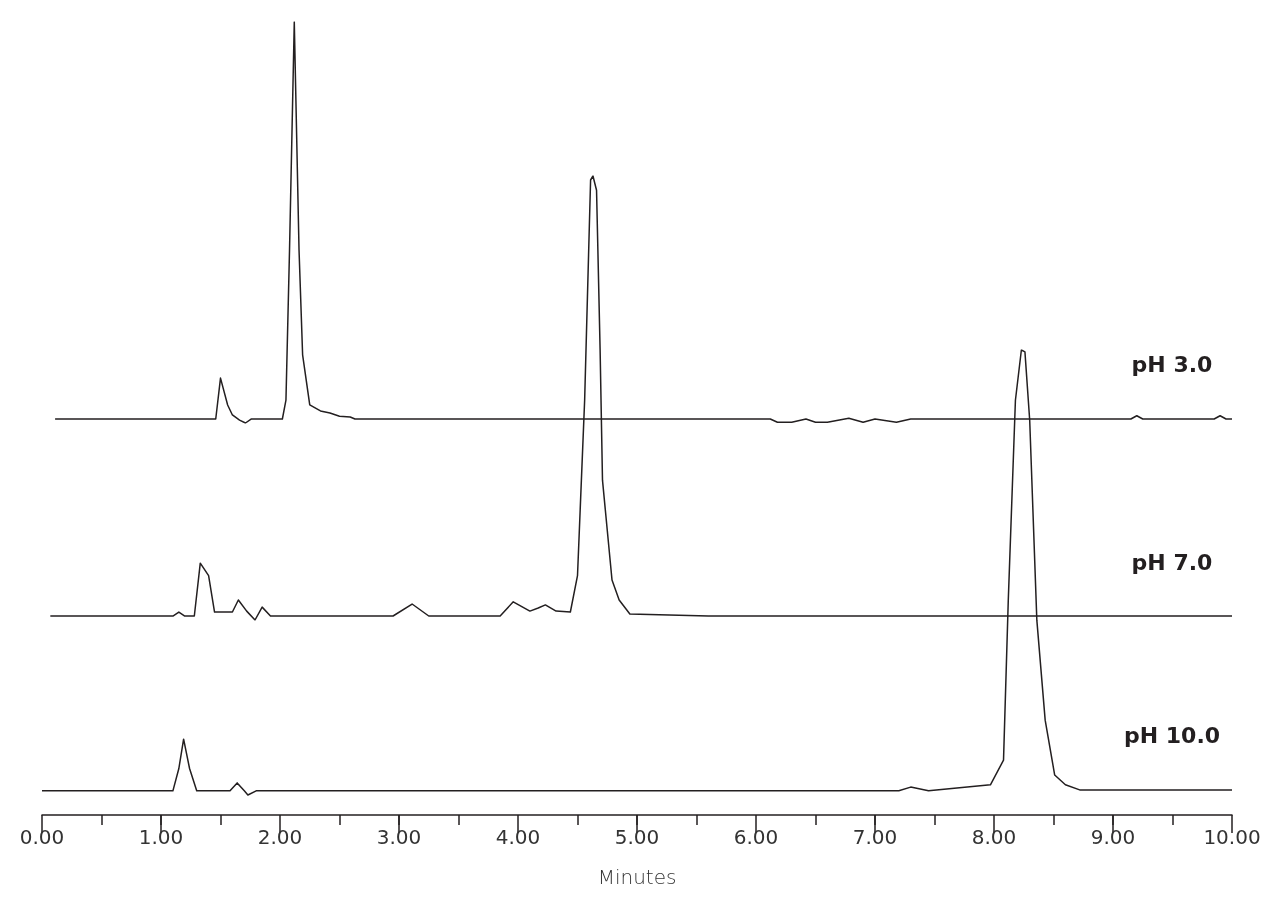 The image size is (1280, 924). What do you see at coordinates (1172, 736) in the screenshot?
I see `series-label: pH 10.0` at bounding box center [1172, 736].